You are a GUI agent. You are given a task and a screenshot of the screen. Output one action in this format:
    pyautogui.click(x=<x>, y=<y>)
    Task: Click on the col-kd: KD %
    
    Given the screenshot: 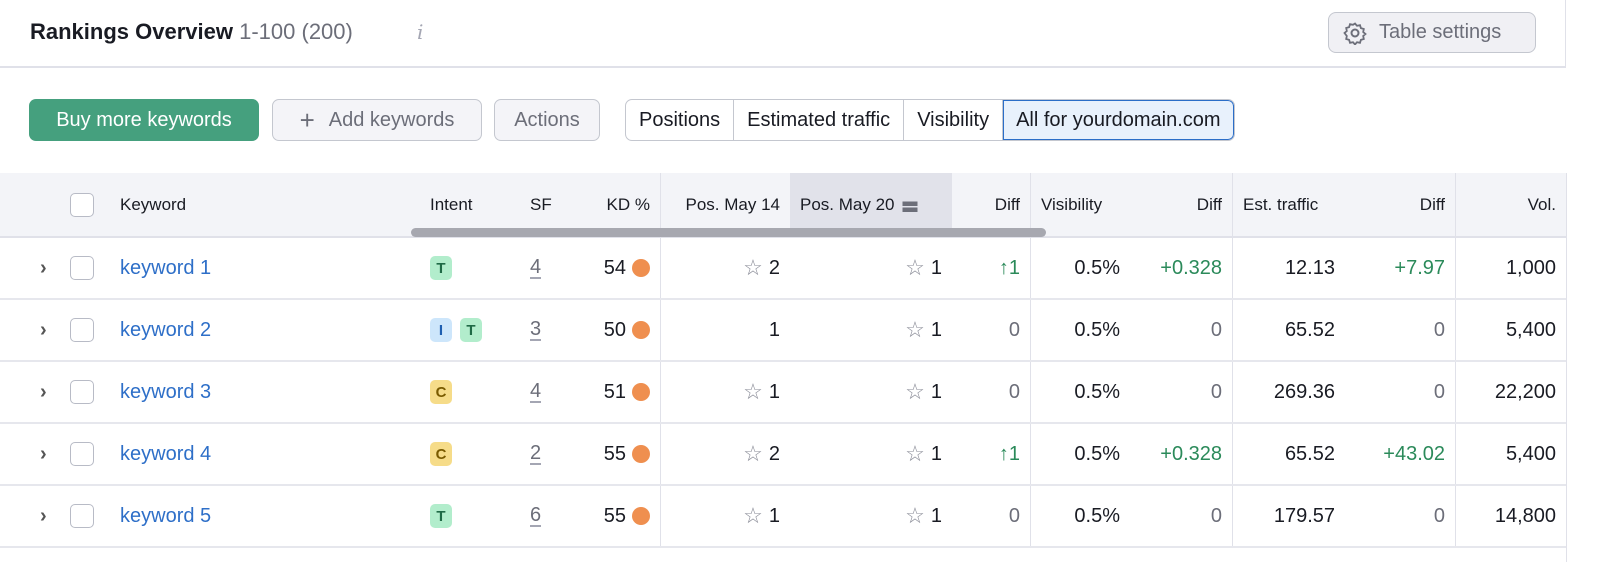 What is the action you would take?
    pyautogui.click(x=628, y=204)
    